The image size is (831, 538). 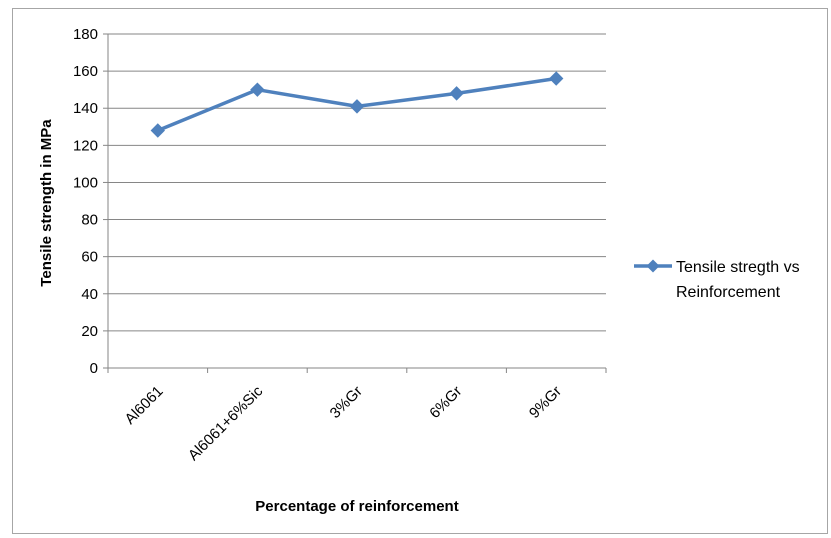 What do you see at coordinates (343, 423) in the screenshot?
I see `x-tick-labels: Al6061 Al6061+6%Sic 3%Gr 6%Gr 9%Gr` at bounding box center [343, 423].